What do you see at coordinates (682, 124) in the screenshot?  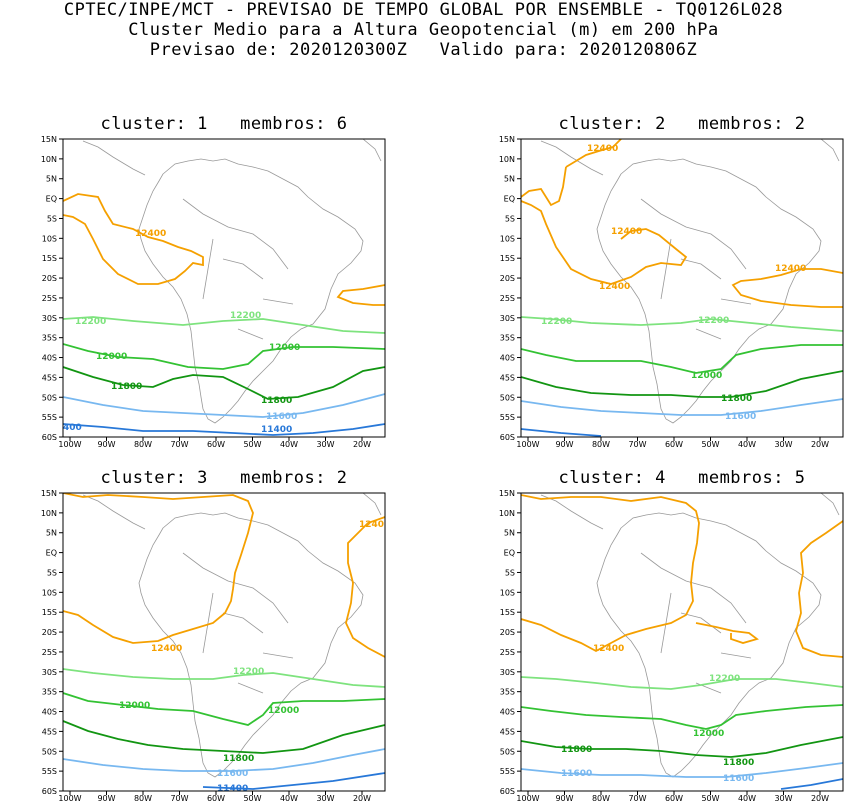 I see `panel-2-title: cluster: 2 membros: 2` at bounding box center [682, 124].